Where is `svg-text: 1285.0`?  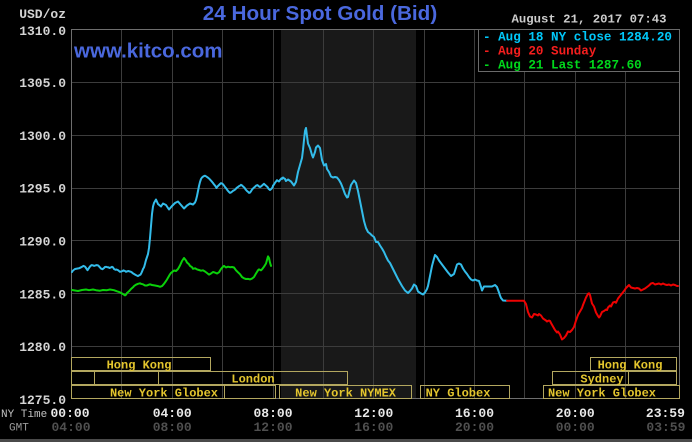 svg-text: 1285.0 is located at coordinates (42, 294).